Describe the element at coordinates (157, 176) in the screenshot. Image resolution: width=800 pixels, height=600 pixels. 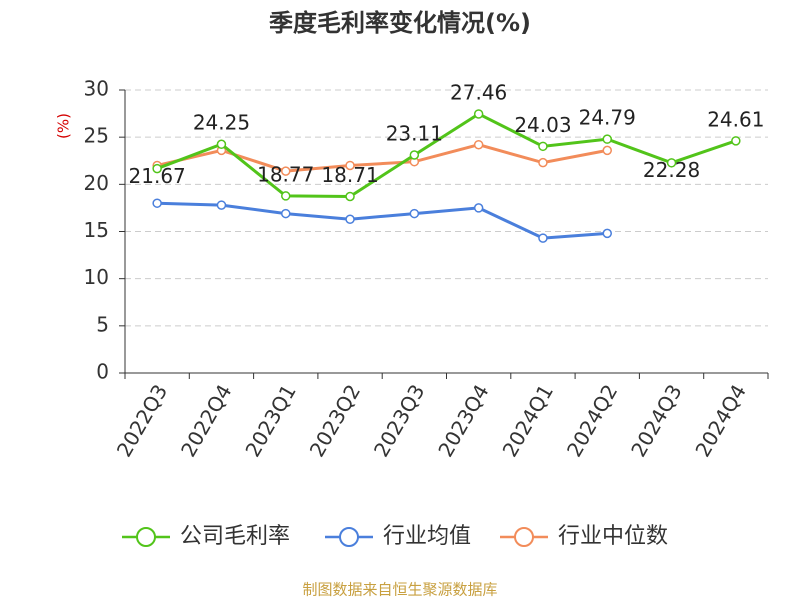
I see `data-label: 21.67` at that location.